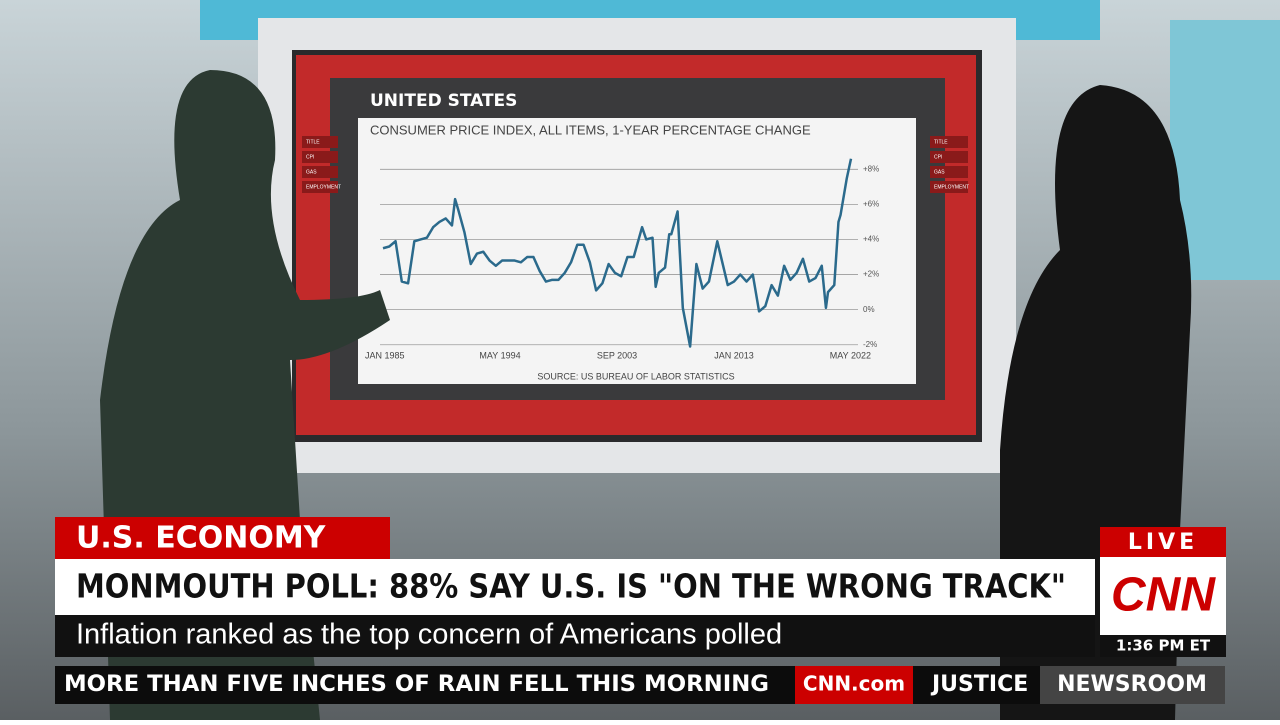 This screenshot has height=725, width=1280. I want to click on site: CNN.com, so click(854, 684).